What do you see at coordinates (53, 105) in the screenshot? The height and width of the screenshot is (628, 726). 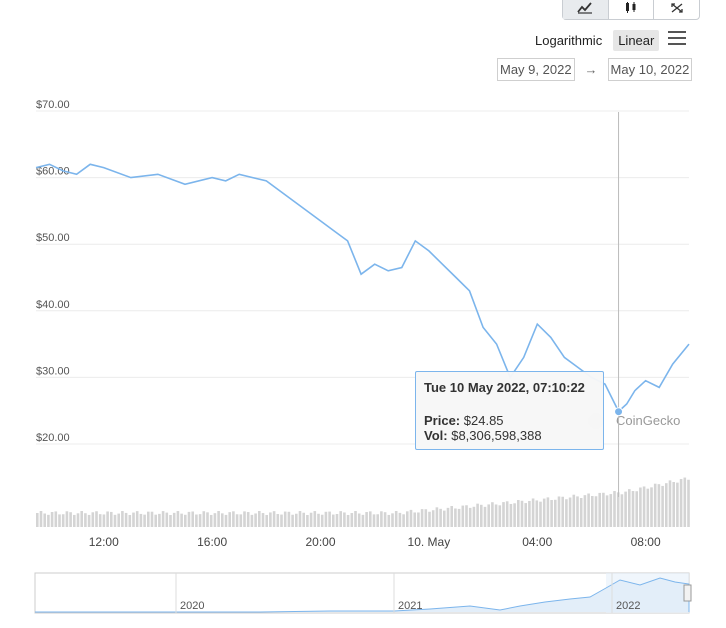 I see `y-tick-label: $70.00` at bounding box center [53, 105].